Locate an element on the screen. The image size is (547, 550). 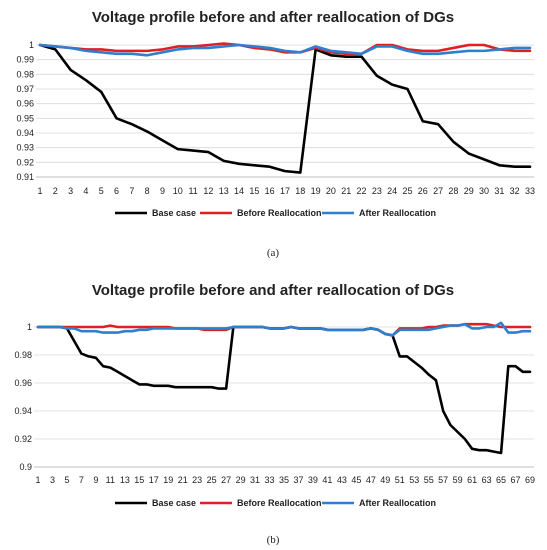
x-tick-label: 18 is located at coordinates (300, 191).